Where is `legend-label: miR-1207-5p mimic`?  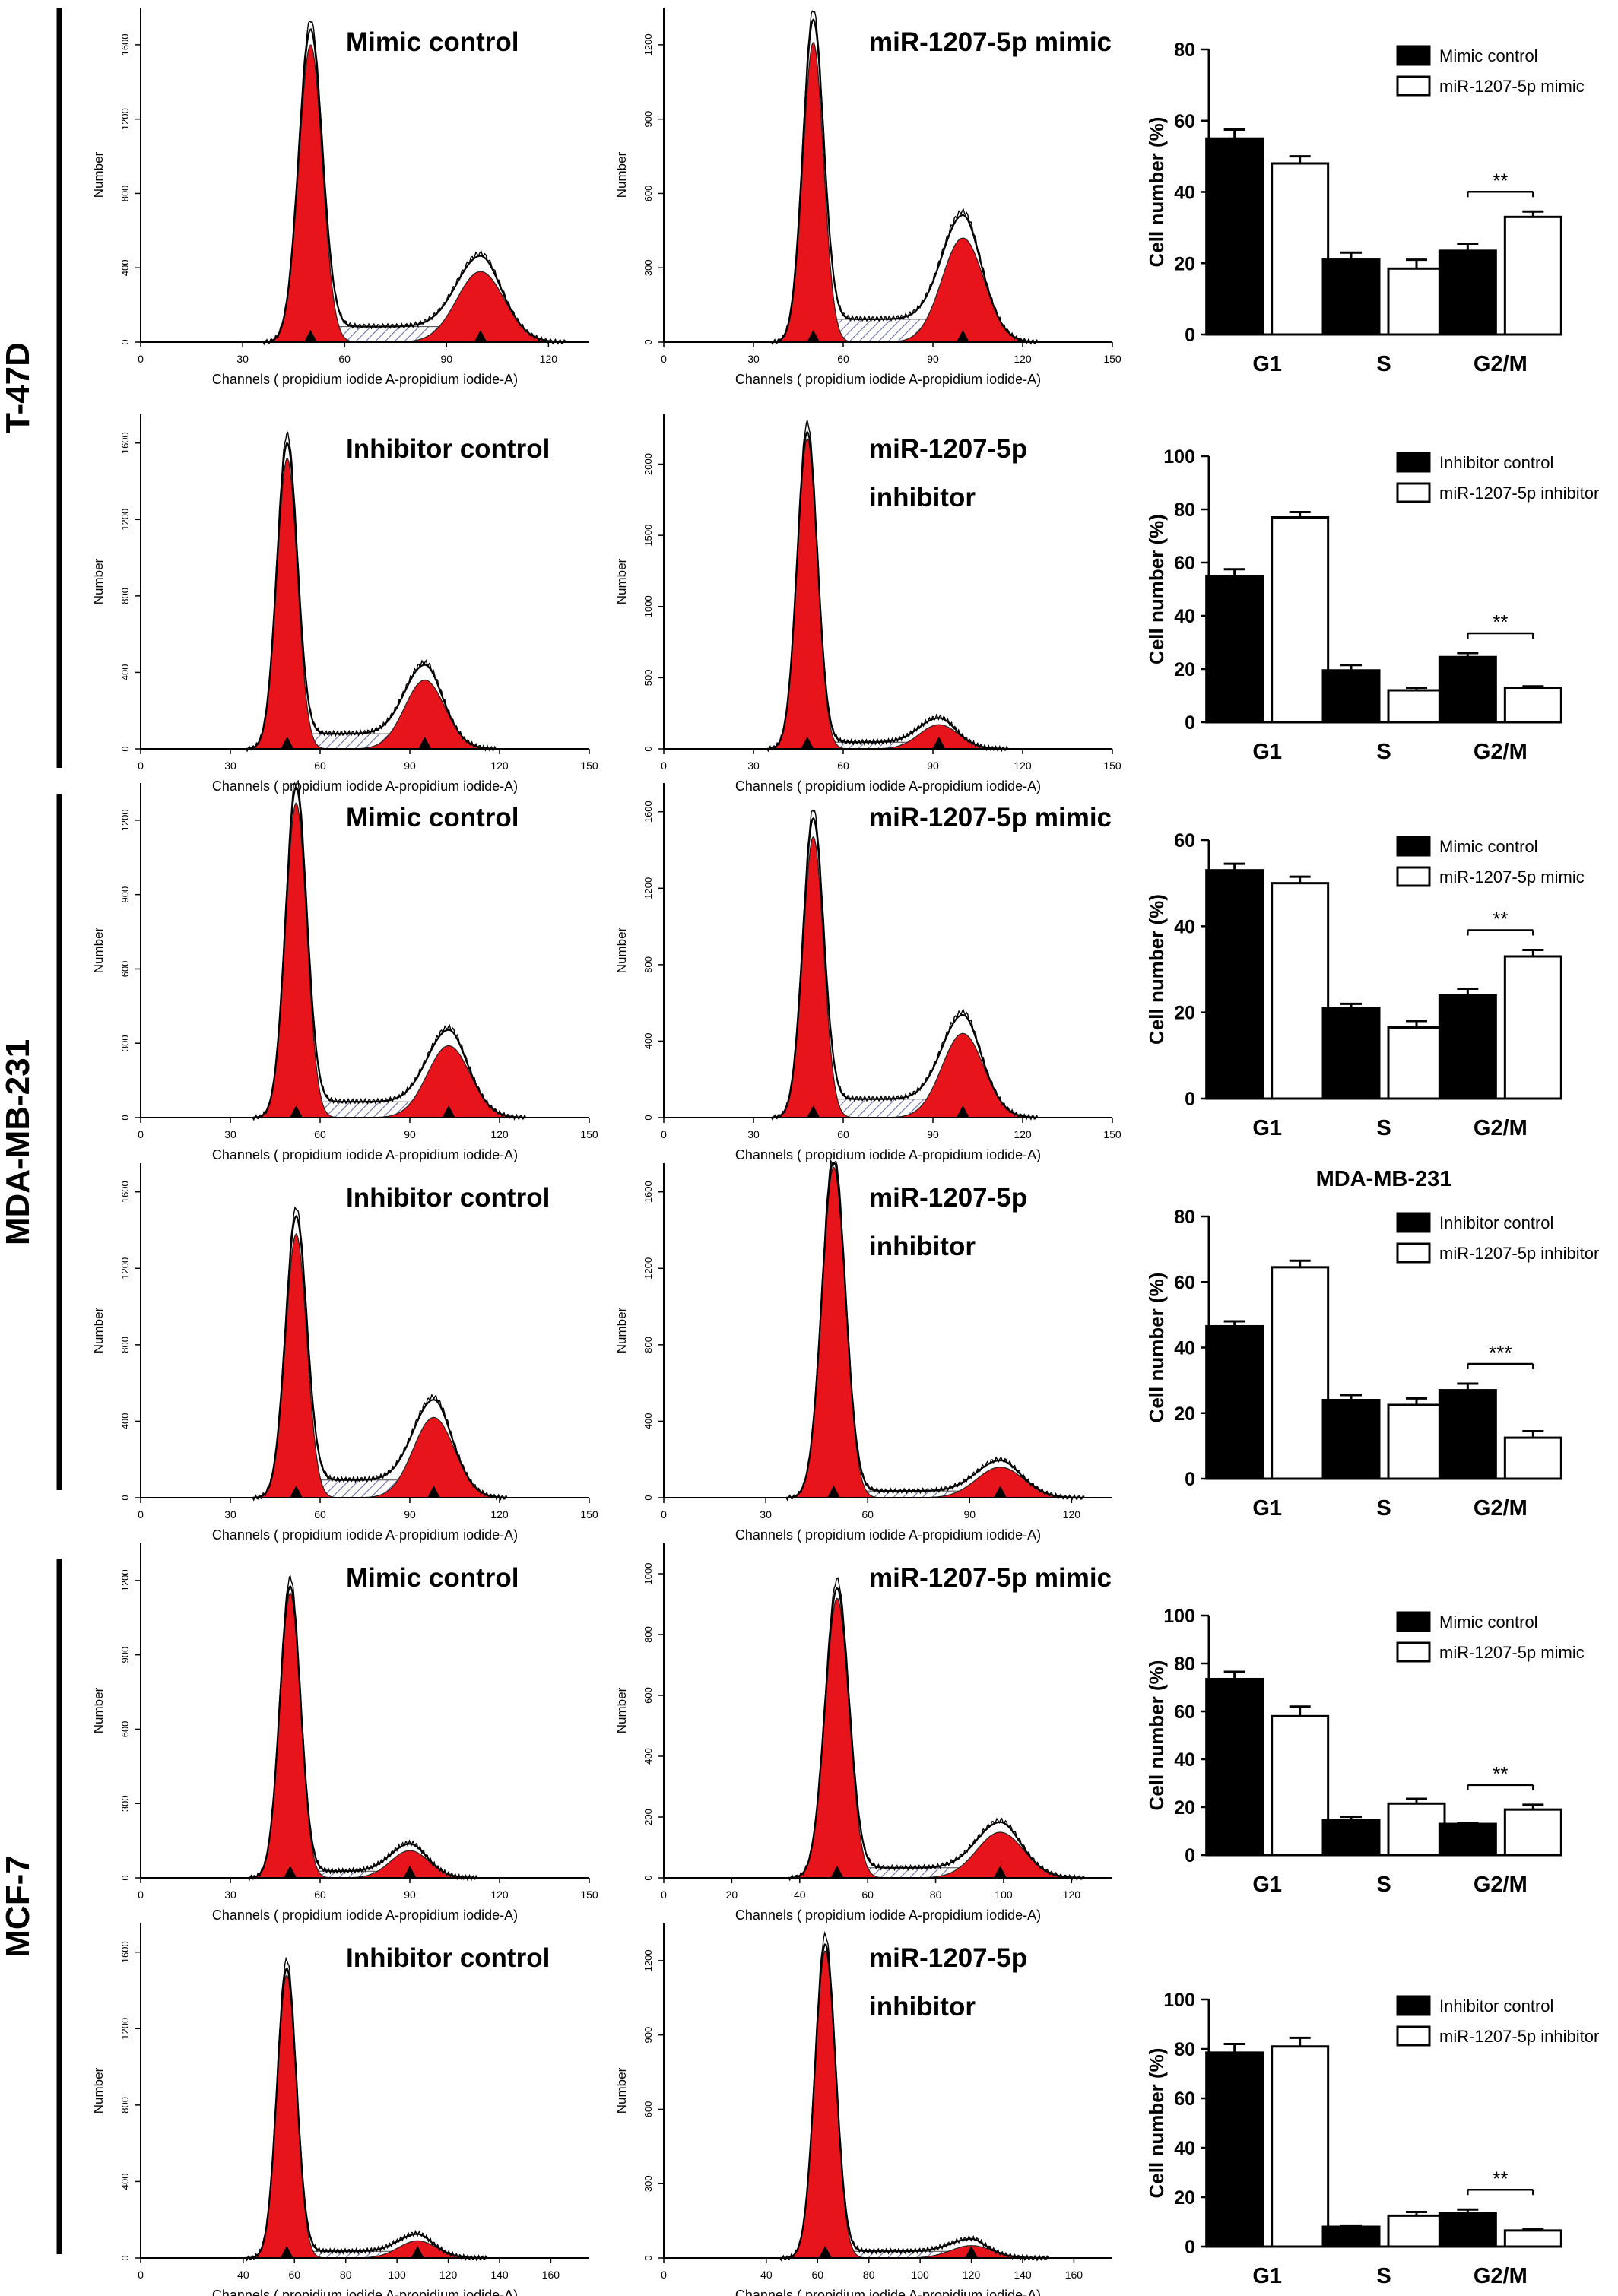 legend-label: miR-1207-5p mimic is located at coordinates (1512, 876).